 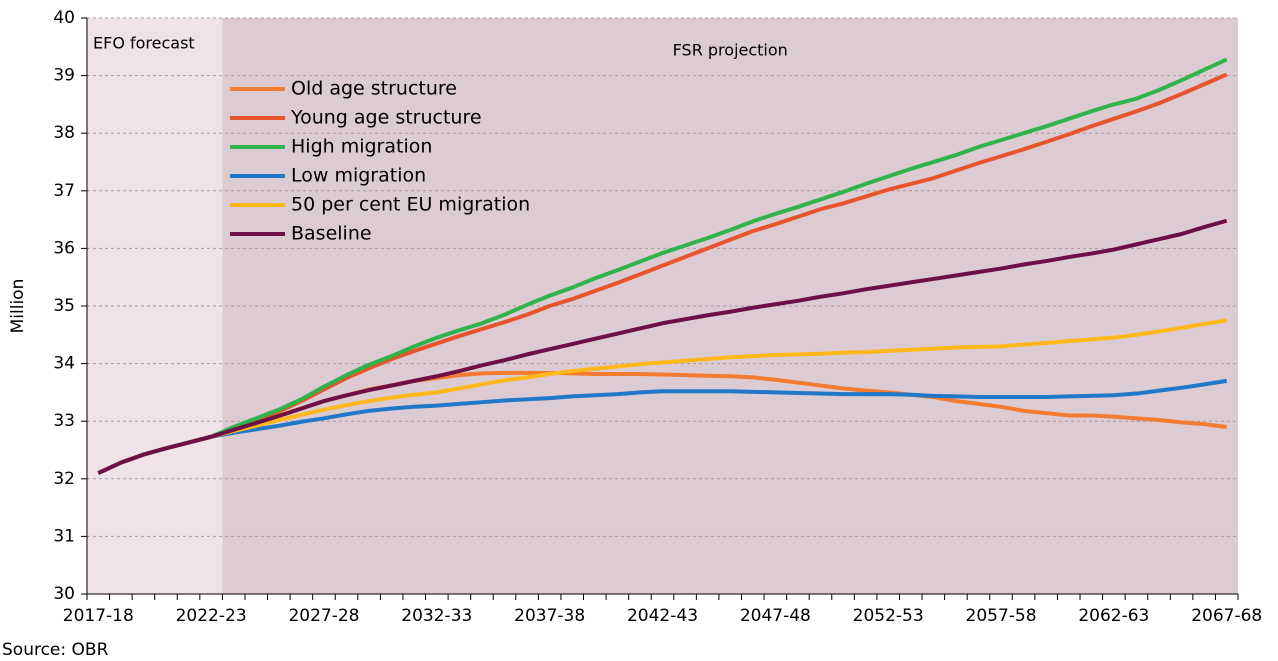 I want to click on y-tick-label: 32, so click(x=64, y=479).